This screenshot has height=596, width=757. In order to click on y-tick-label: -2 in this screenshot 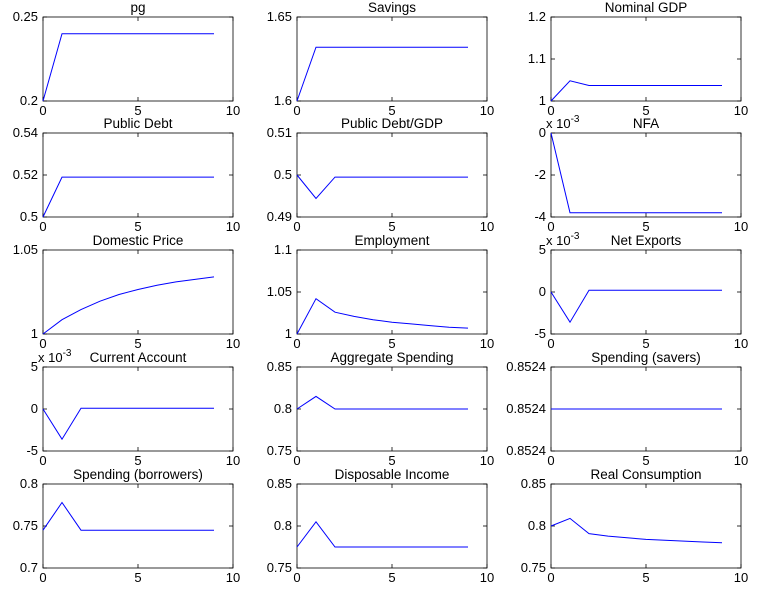, I will do `click(540, 174)`.